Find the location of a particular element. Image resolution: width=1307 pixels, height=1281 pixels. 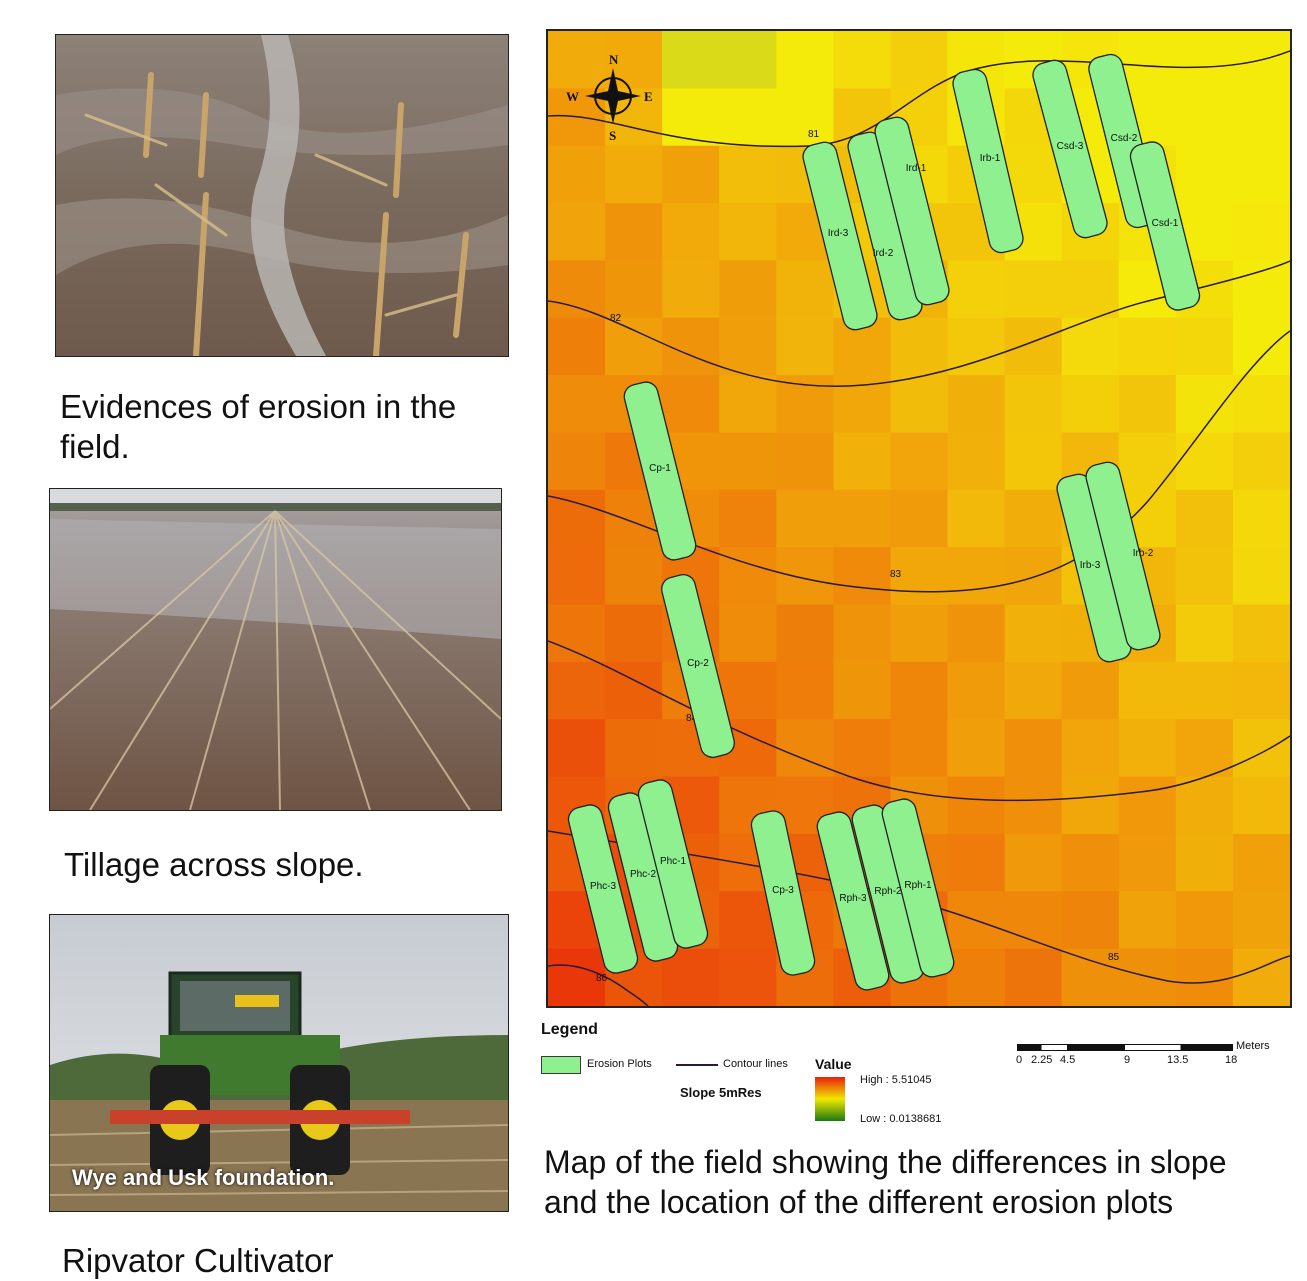

legend-layer-name: Slope 5mRes is located at coordinates (721, 1092).